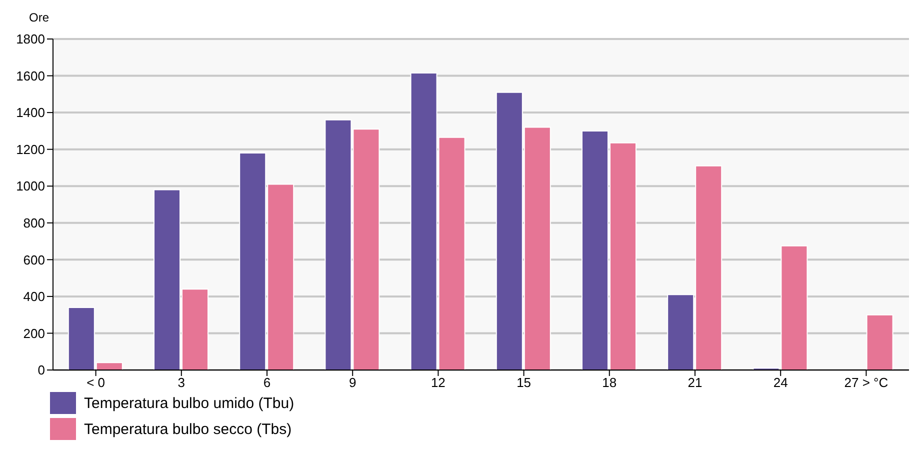 The width and height of the screenshot is (921, 454). I want to click on x-tick-label: 12, so click(438, 382).